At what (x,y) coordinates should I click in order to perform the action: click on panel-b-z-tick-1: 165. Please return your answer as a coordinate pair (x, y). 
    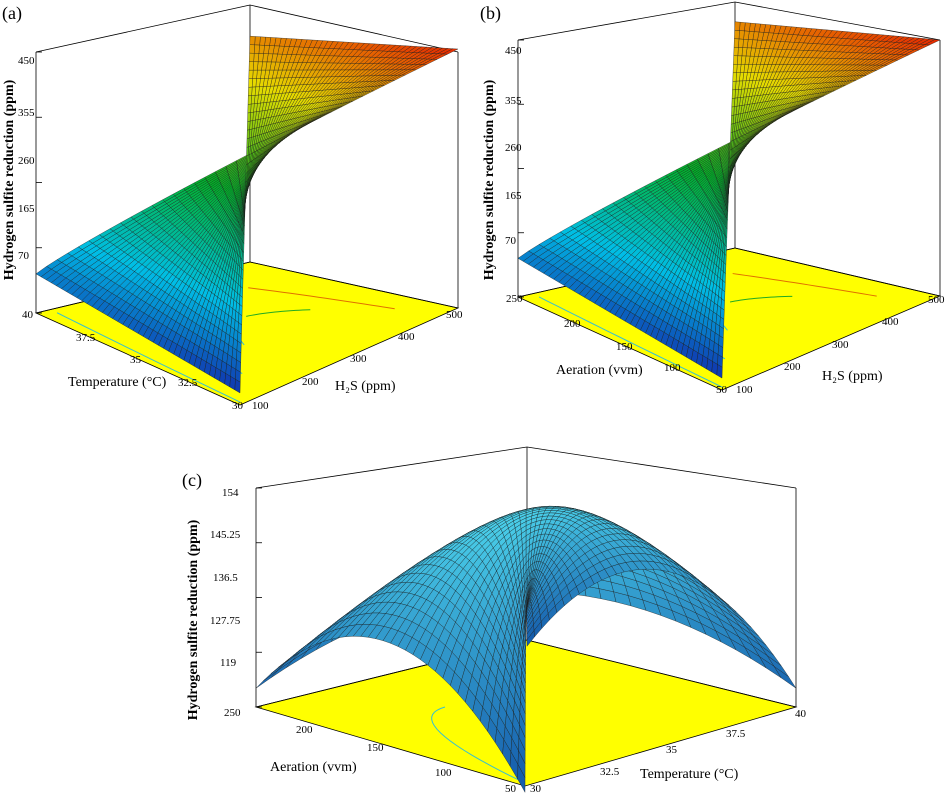
    Looking at the image, I should click on (513, 196).